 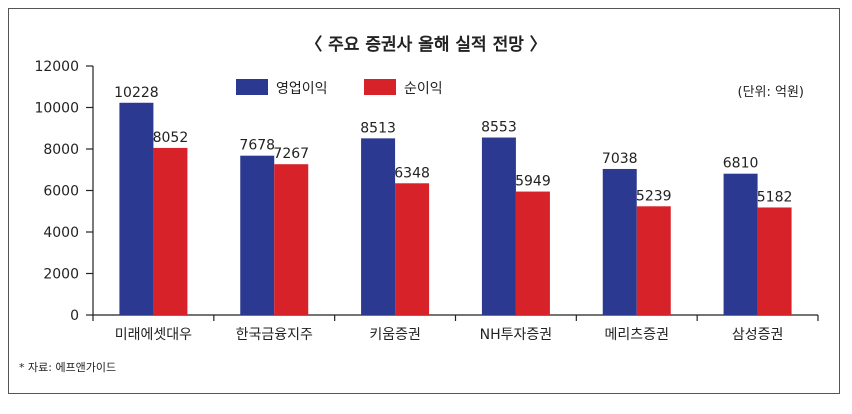 I want to click on value-label: 8553, so click(x=499, y=128).